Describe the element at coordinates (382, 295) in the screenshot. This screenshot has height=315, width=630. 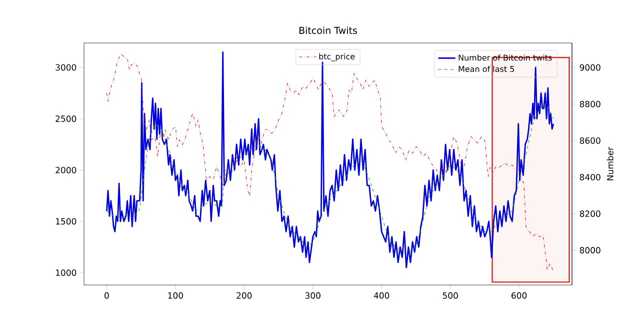
I see `x-tick-label: 400` at that location.